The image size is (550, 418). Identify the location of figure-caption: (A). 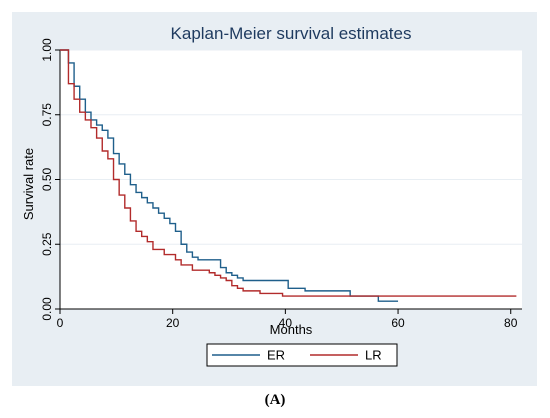
(275, 400).